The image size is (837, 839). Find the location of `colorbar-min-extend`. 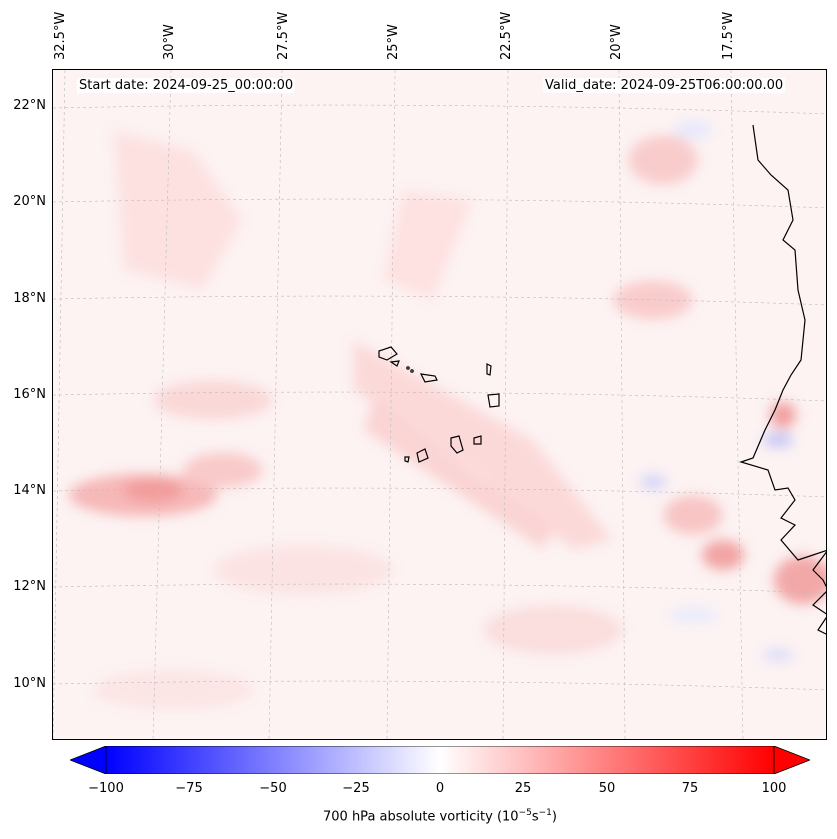

colorbar-min-extend is located at coordinates (88, 760).